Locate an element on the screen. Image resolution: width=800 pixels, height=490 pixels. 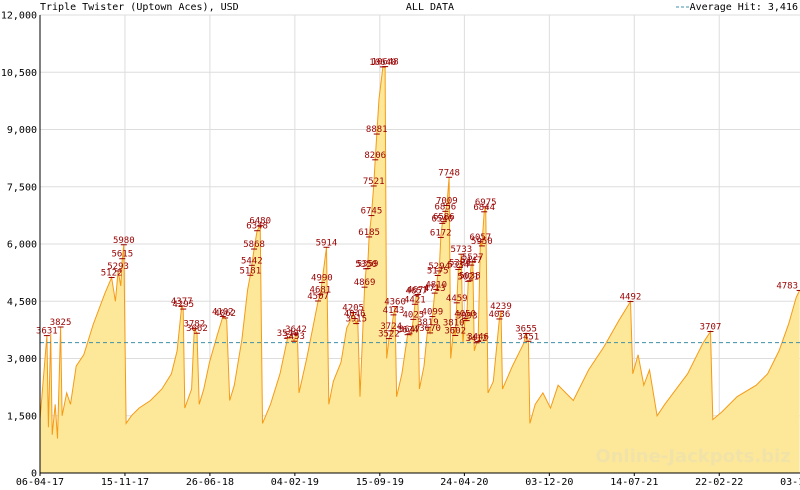
peak-label: 5447 is located at coordinates (471, 261).